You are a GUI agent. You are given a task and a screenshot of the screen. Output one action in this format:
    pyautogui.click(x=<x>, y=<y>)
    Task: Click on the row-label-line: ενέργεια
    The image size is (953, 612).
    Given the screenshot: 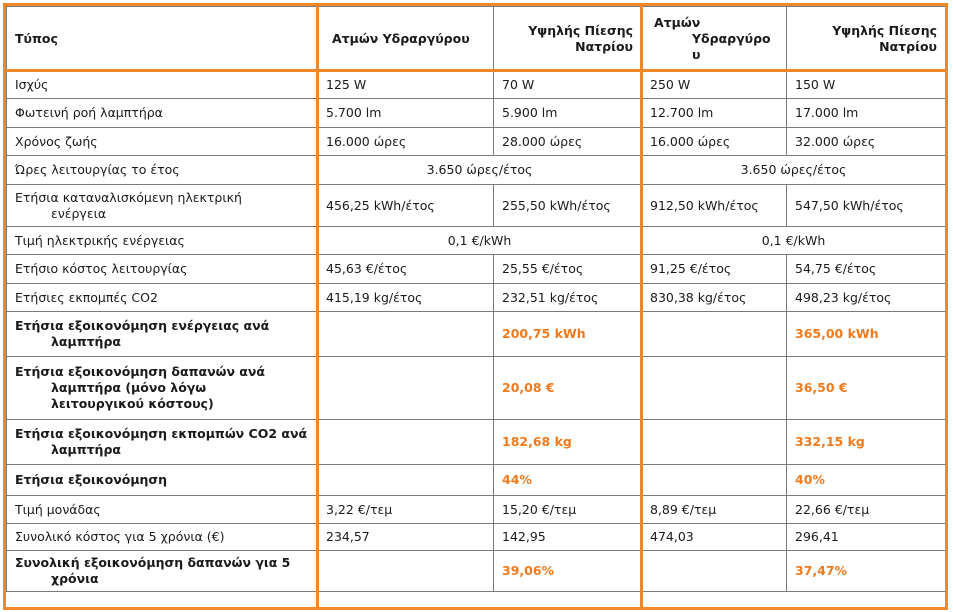 What is the action you would take?
    pyautogui.click(x=79, y=213)
    